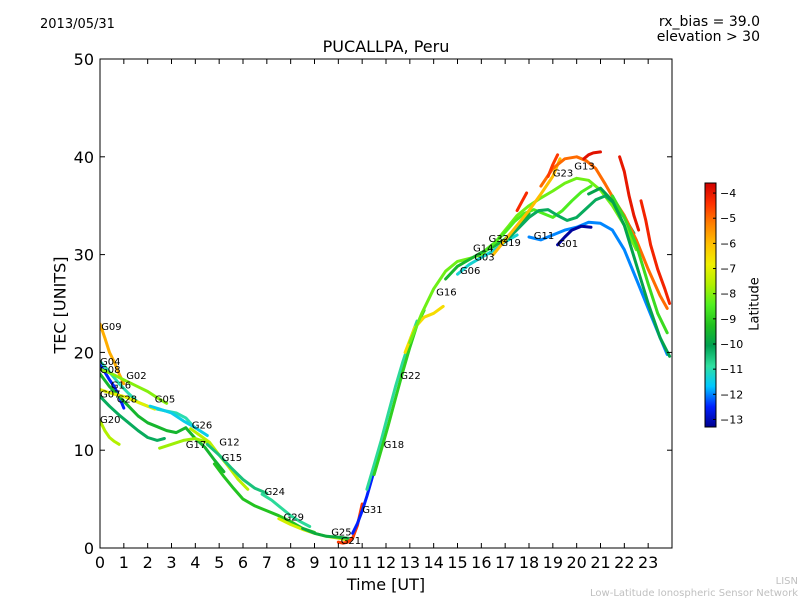 Image resolution: width=800 pixels, height=600 pixels. Describe the element at coordinates (728, 193) in the screenshot. I see `colorbar-tick-label: −4` at that location.